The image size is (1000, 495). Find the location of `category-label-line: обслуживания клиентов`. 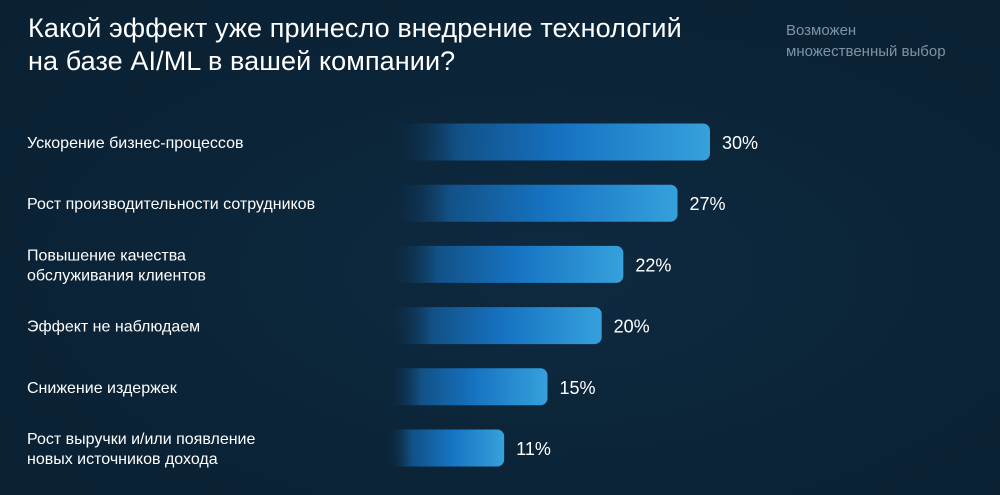

category-label-line: обслуживания клиентов is located at coordinates (116, 275).